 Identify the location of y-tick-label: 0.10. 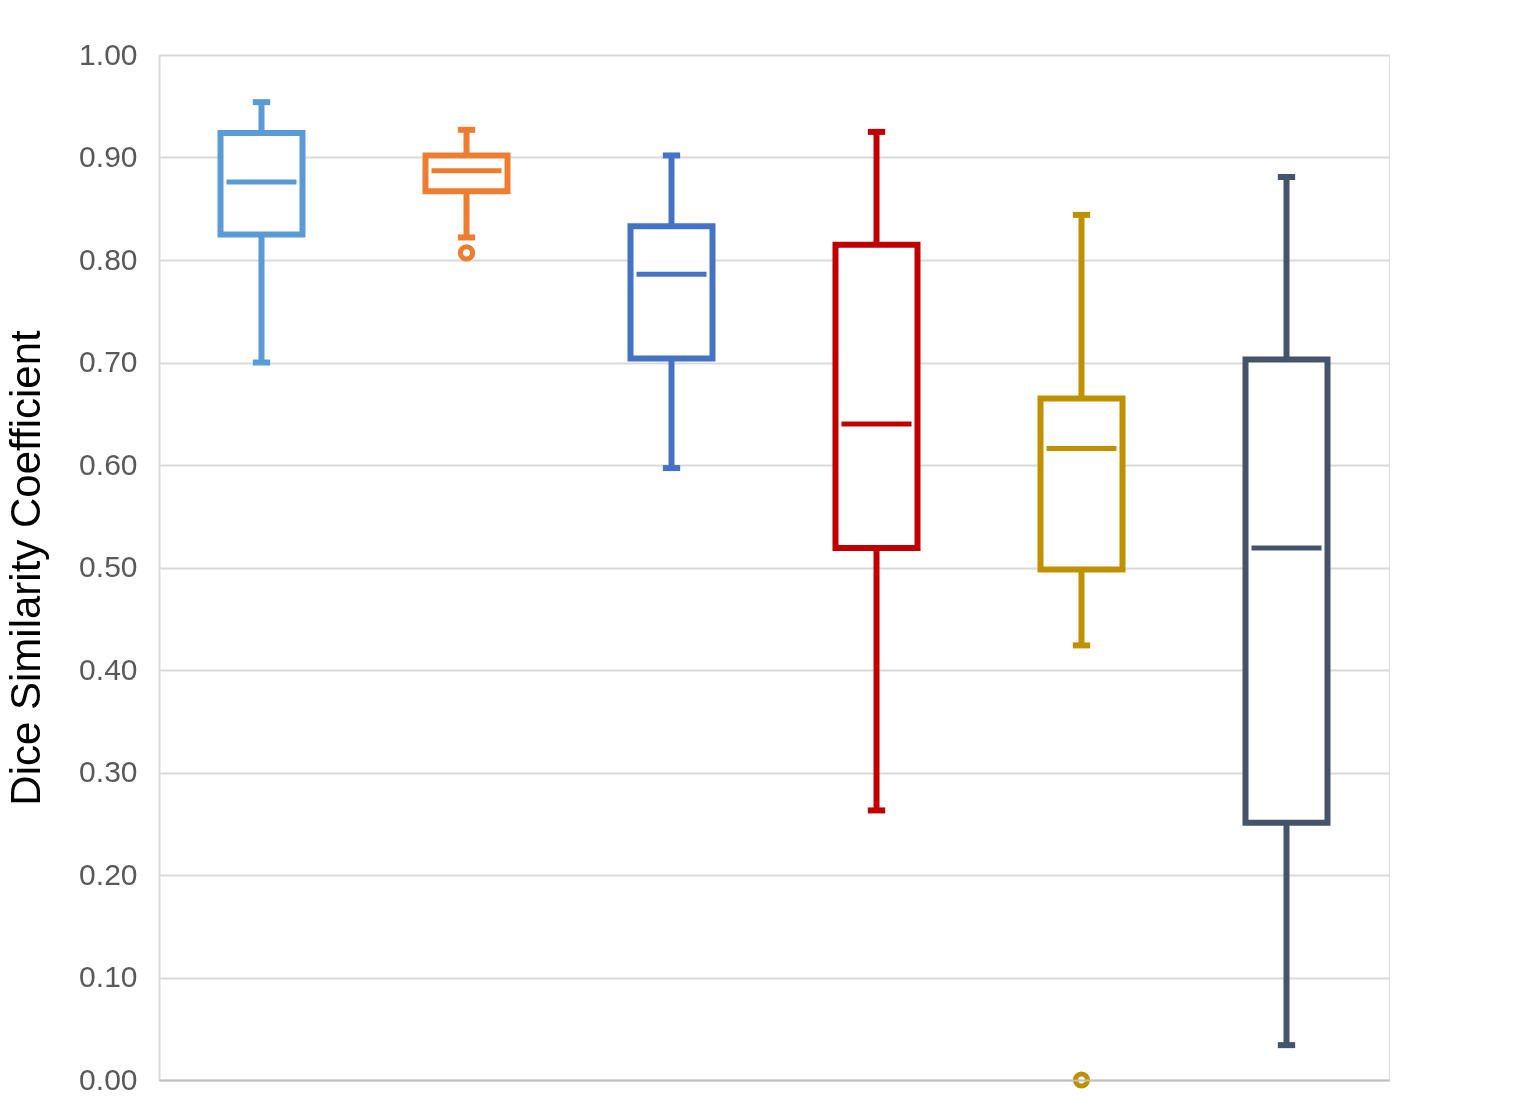
(108, 976).